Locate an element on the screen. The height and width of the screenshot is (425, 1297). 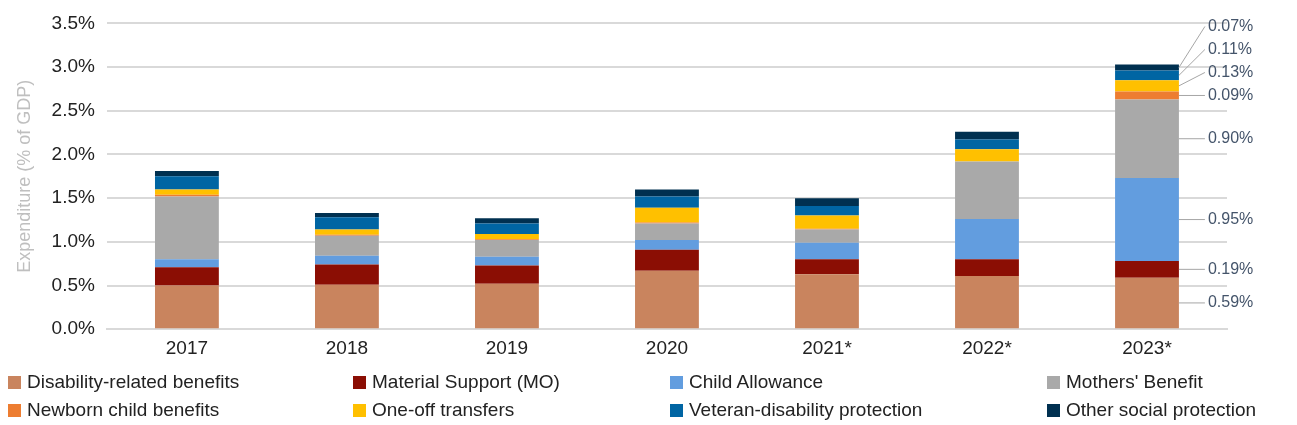
data-label: 0.19% is located at coordinates (1230, 268).